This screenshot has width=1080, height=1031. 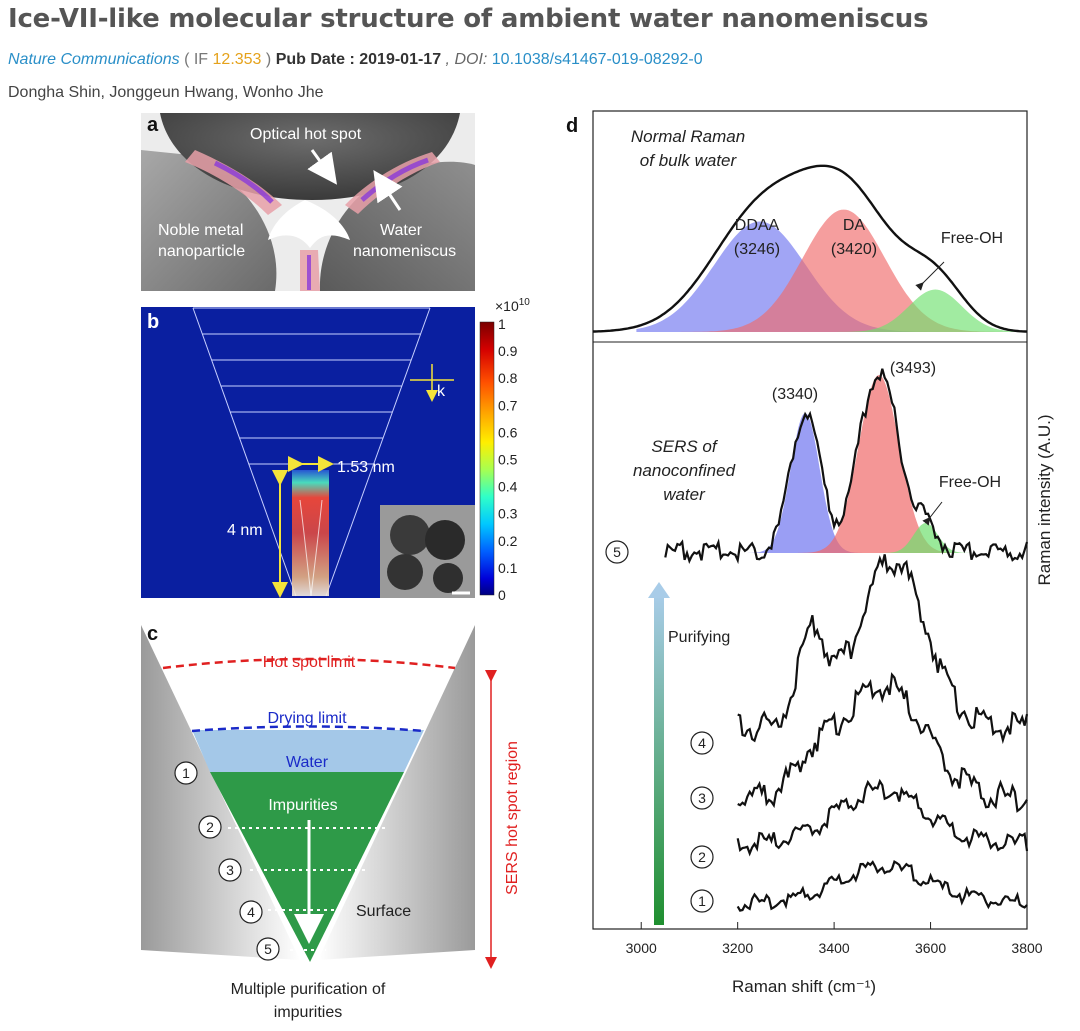 I want to click on sers-components, so click(x=860, y=464).